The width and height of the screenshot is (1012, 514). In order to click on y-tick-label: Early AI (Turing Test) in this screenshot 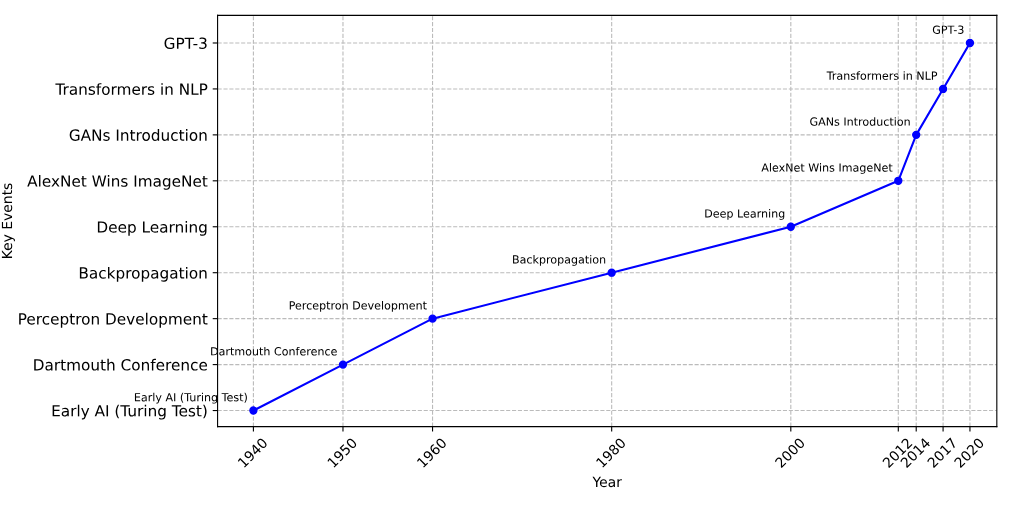, I will do `click(129, 412)`.